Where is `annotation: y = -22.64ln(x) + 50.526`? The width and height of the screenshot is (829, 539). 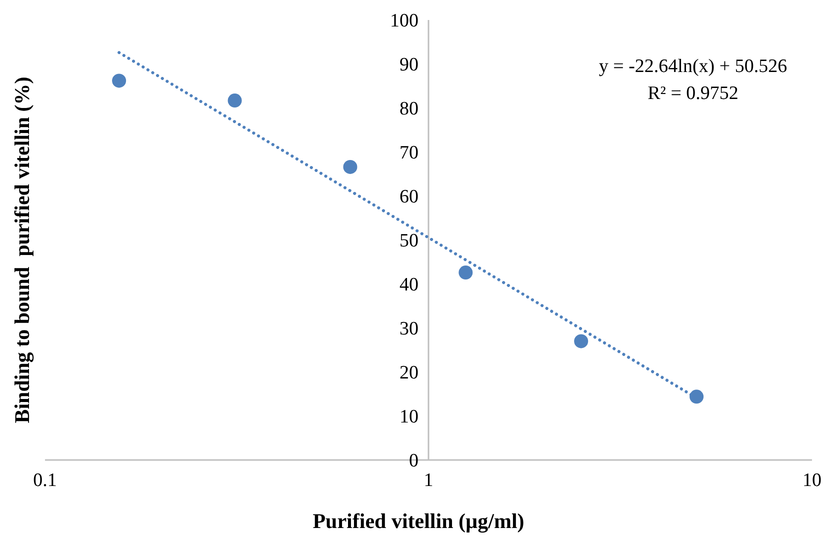 annotation: y = -22.64ln(x) + 50.526 is located at coordinates (693, 66).